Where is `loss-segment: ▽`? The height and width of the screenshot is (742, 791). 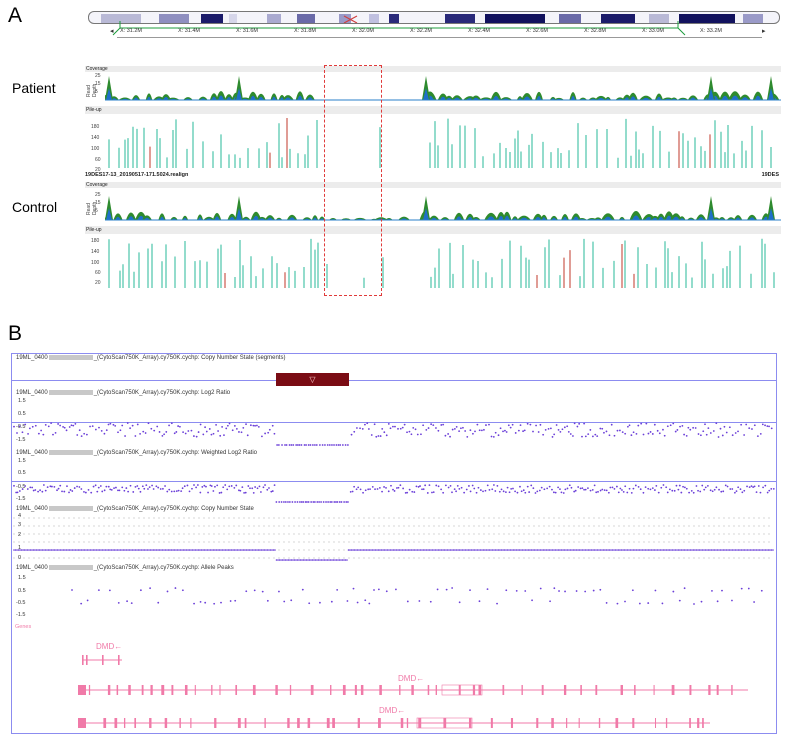 loss-segment: ▽ is located at coordinates (312, 379).